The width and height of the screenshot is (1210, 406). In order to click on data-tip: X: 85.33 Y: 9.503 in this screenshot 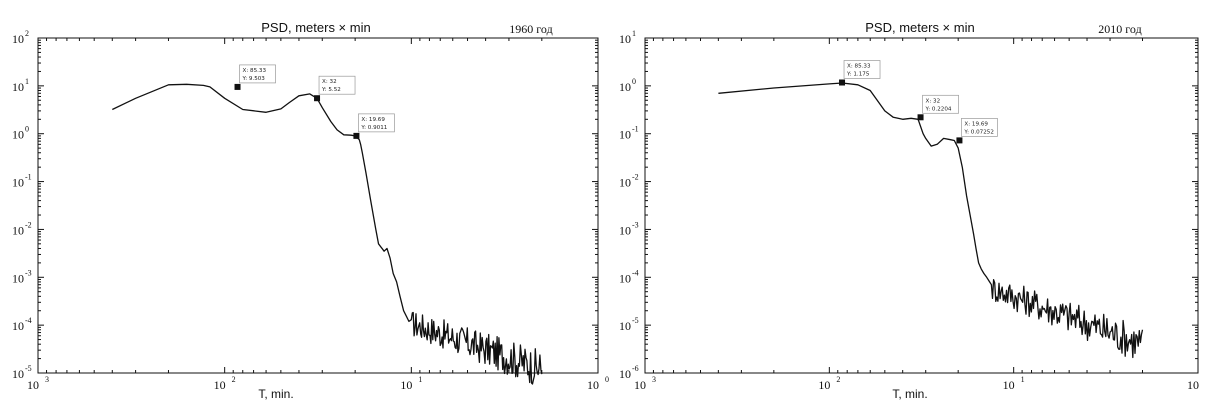, I will do `click(255, 77)`.